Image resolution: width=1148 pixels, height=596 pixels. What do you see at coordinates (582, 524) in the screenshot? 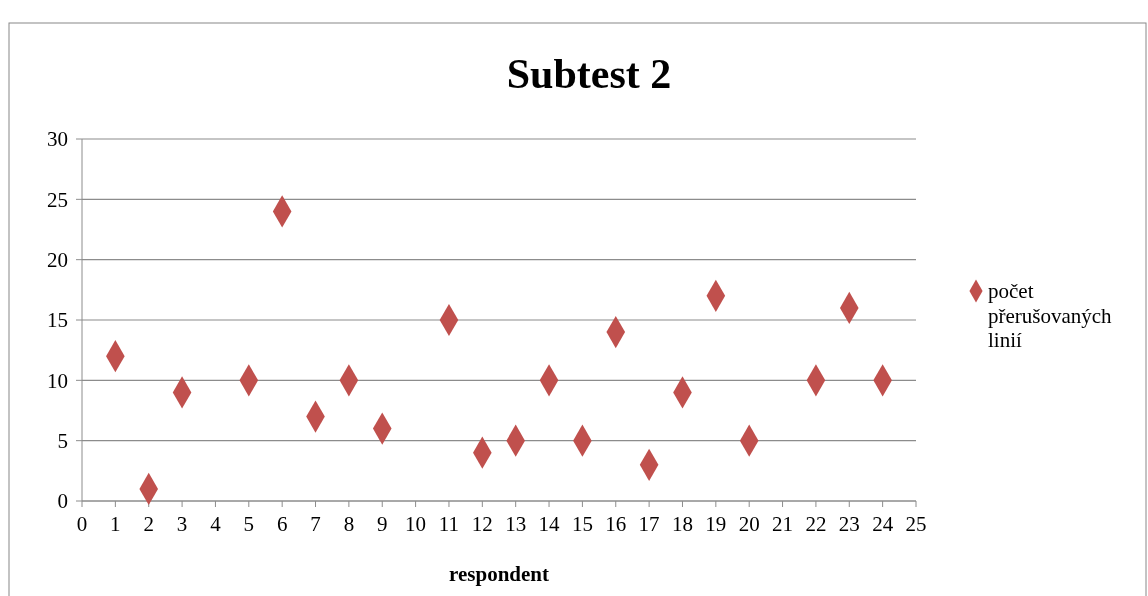
I see `x-tick-label: 15` at bounding box center [582, 524].